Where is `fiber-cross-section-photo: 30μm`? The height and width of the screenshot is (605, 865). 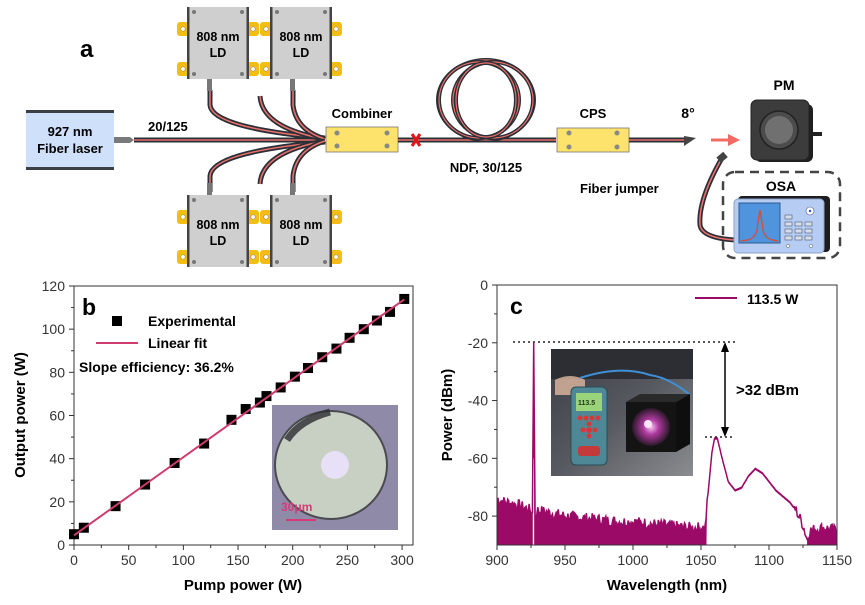
fiber-cross-section-photo: 30μm is located at coordinates (335, 467).